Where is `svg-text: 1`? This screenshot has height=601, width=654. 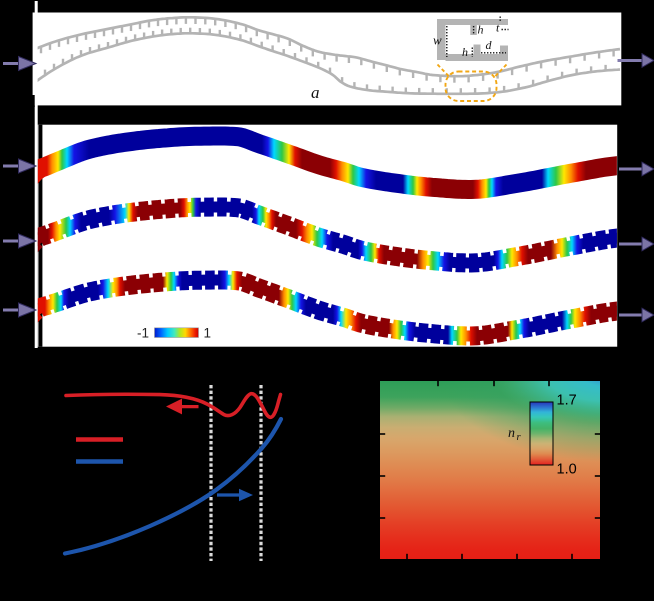
svg-text: 1 is located at coordinates (208, 333).